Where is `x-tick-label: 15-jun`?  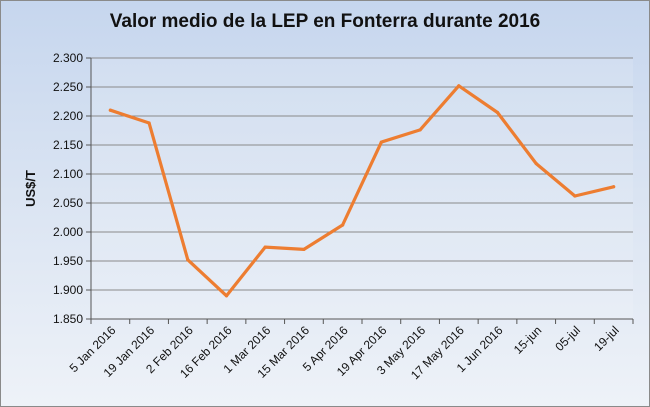 x-tick-label: 15-jun is located at coordinates (527, 339).